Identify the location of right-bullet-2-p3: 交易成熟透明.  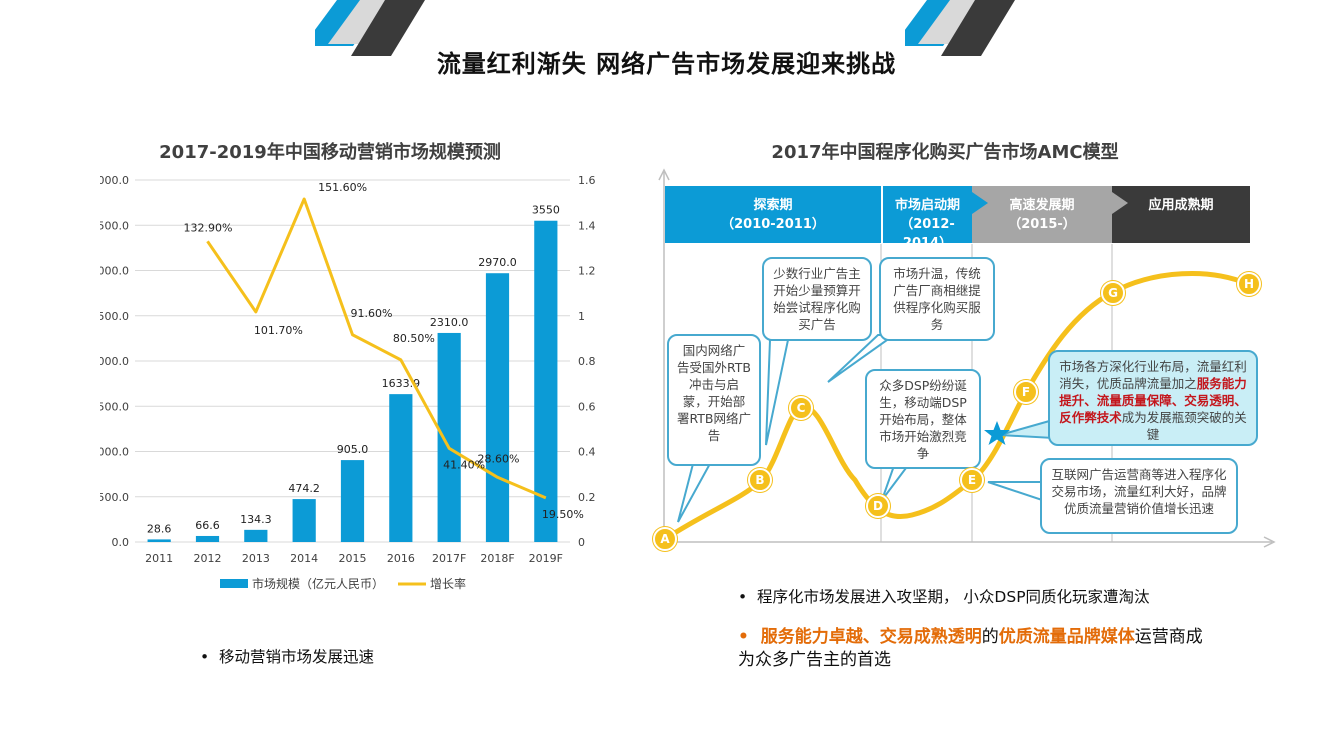
(930, 637).